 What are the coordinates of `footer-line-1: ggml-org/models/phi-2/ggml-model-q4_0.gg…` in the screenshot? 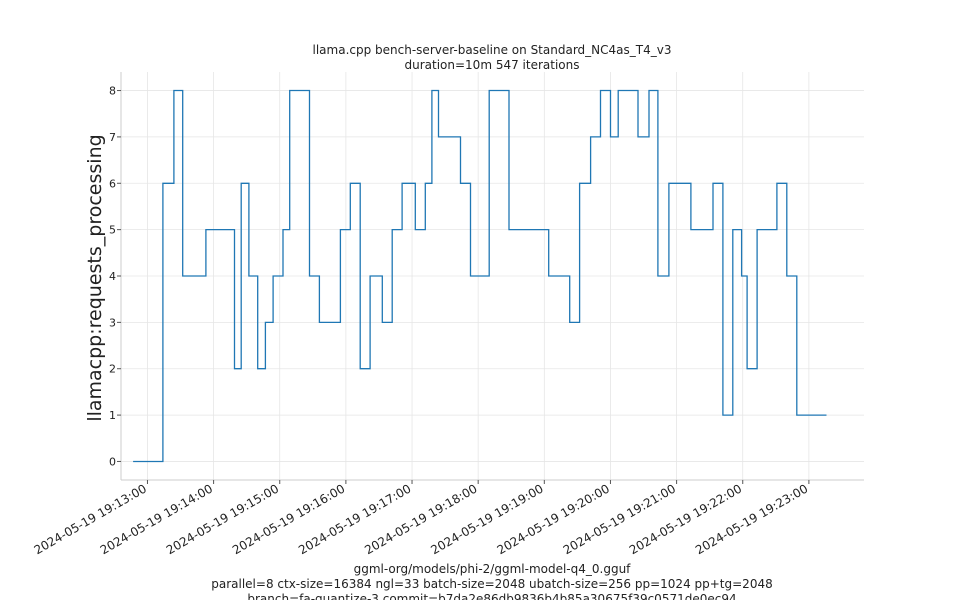 It's located at (493, 569).